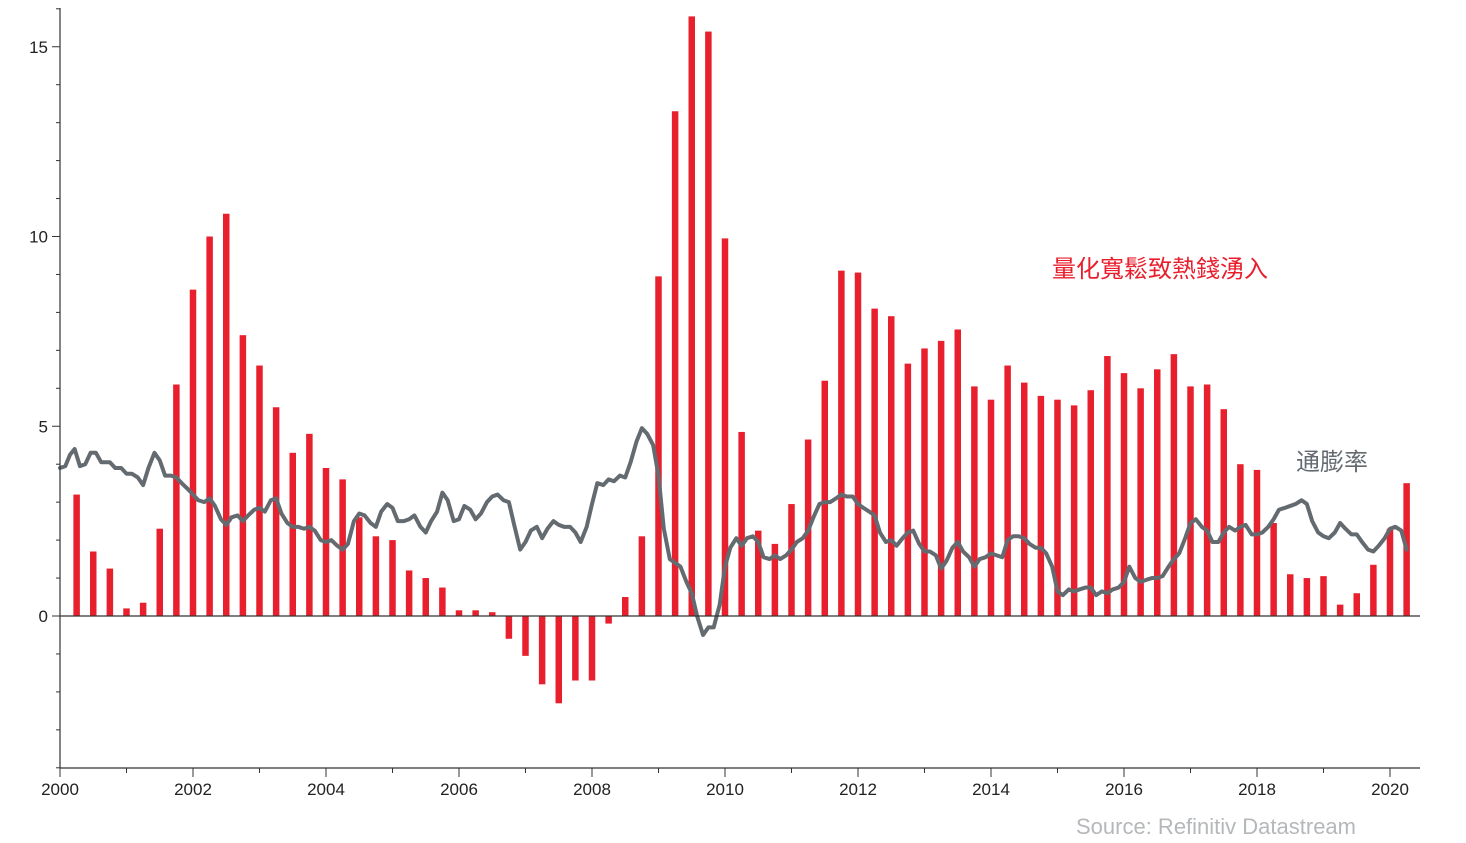 The height and width of the screenshot is (843, 1466). Describe the element at coordinates (725, 789) in the screenshot. I see `x-tick-label: 2010` at that location.